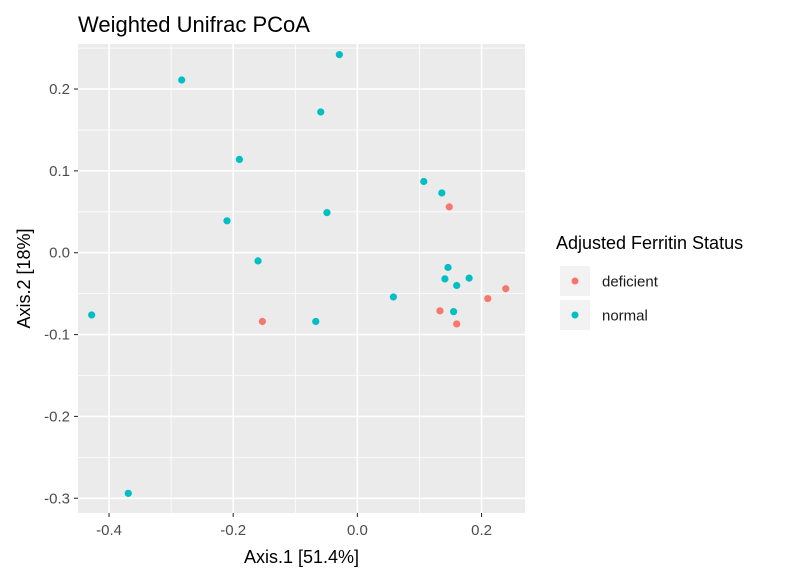 The image size is (802, 584). Describe the element at coordinates (357, 530) in the screenshot. I see `x-tick-label: 0.0` at that location.